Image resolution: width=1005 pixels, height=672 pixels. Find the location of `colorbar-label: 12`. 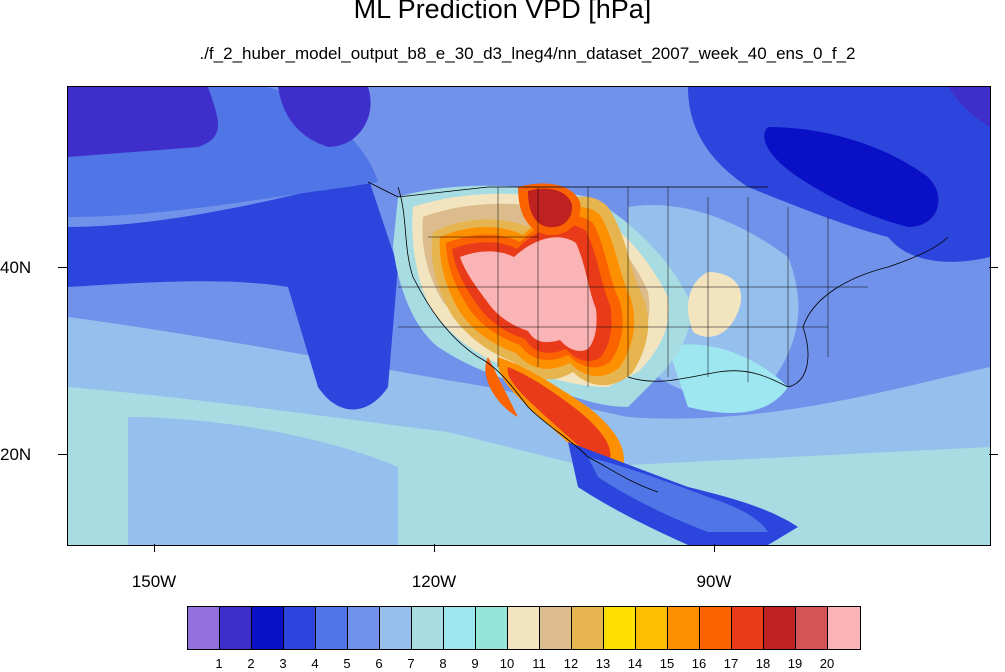

colorbar-label: 12 is located at coordinates (571, 663).